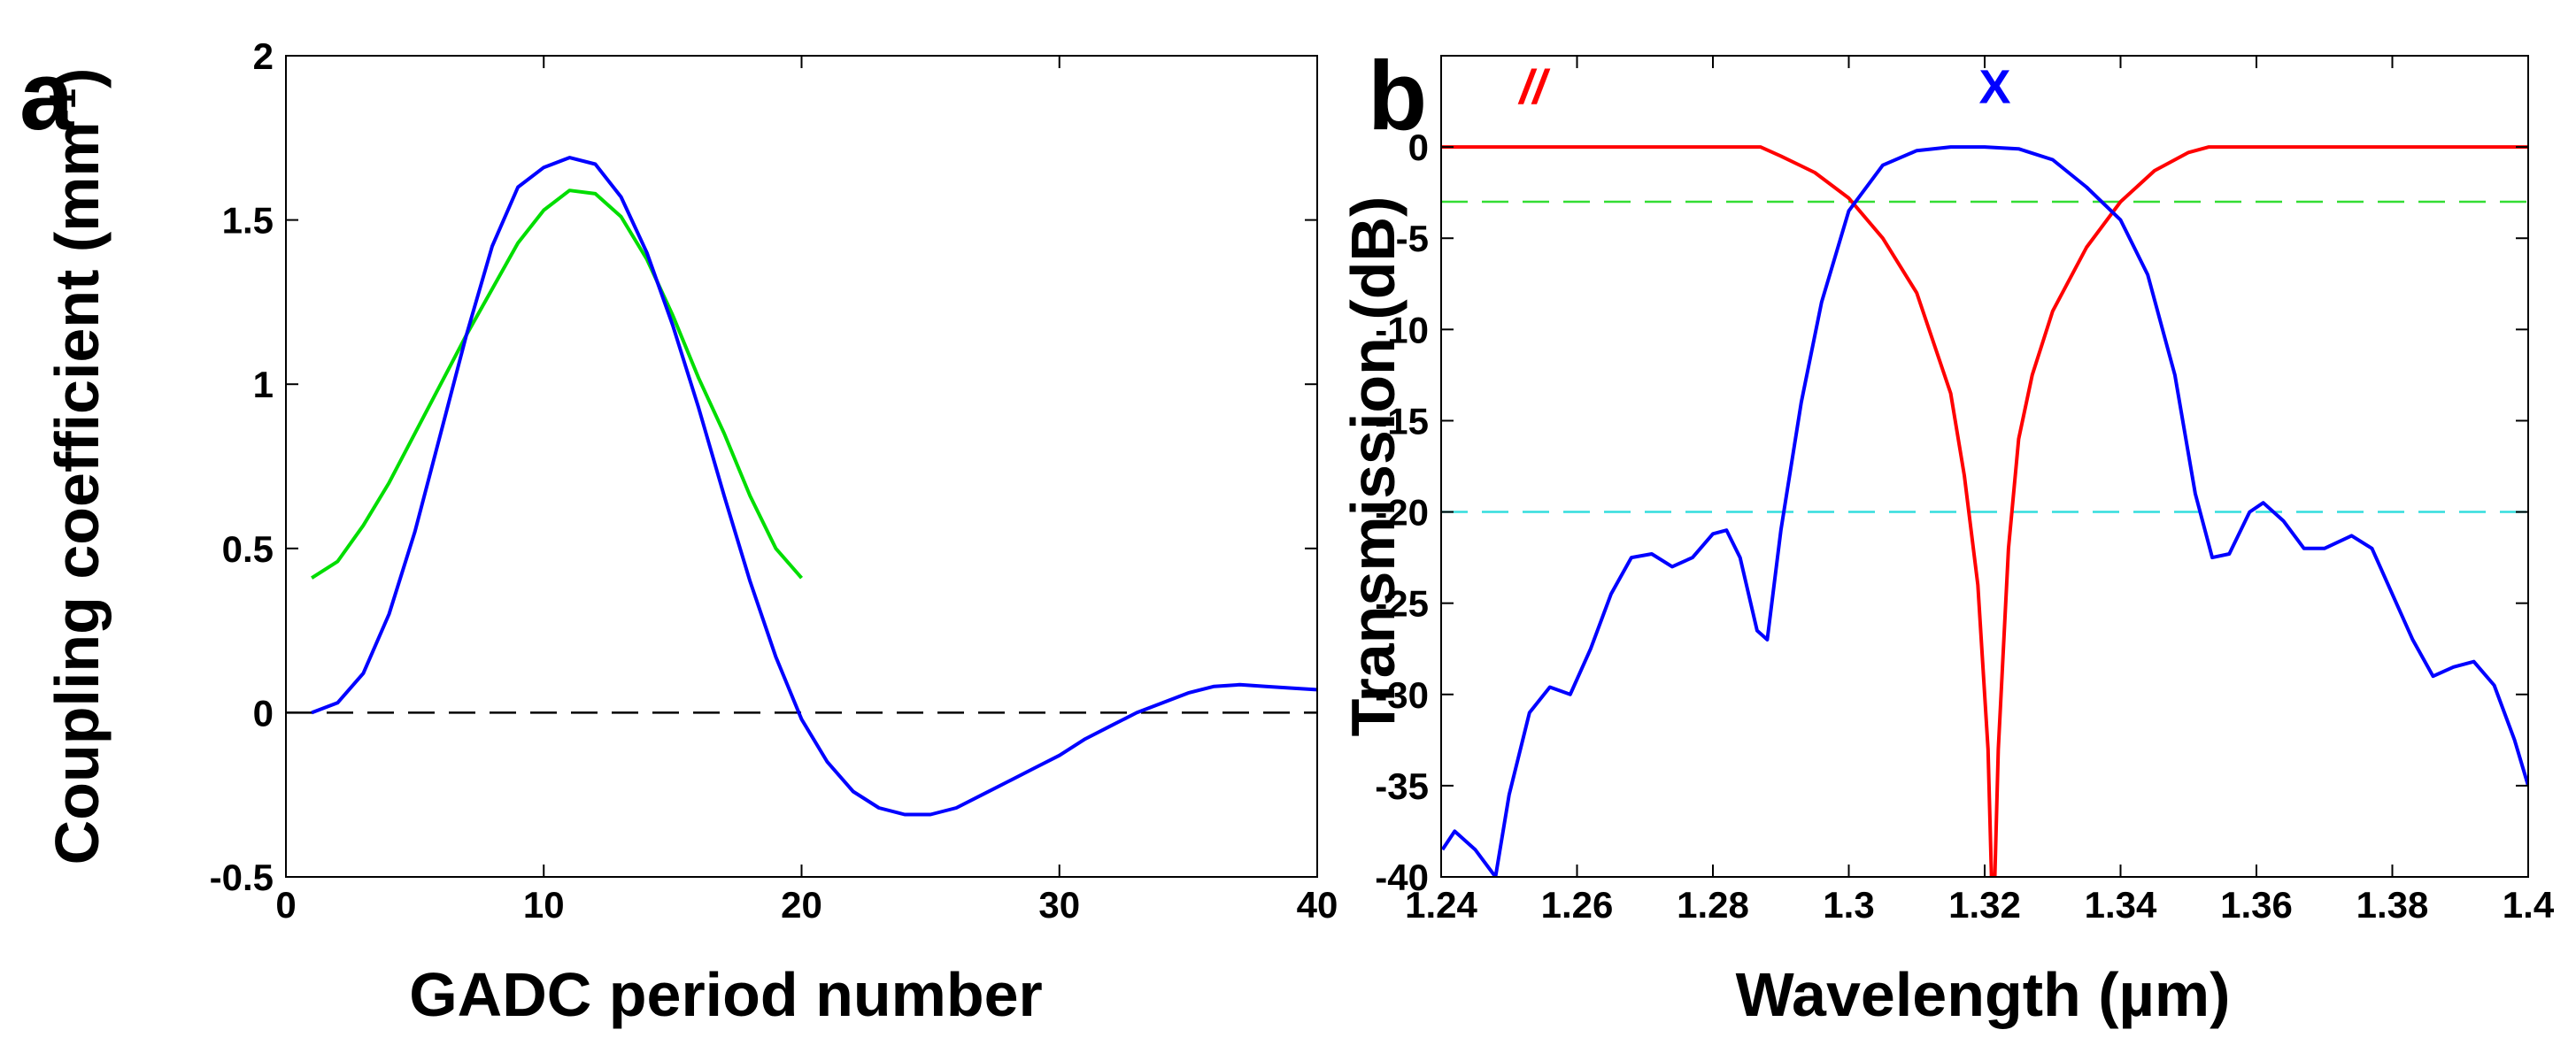  I want to click on x-tick-label: 40, so click(1317, 905).